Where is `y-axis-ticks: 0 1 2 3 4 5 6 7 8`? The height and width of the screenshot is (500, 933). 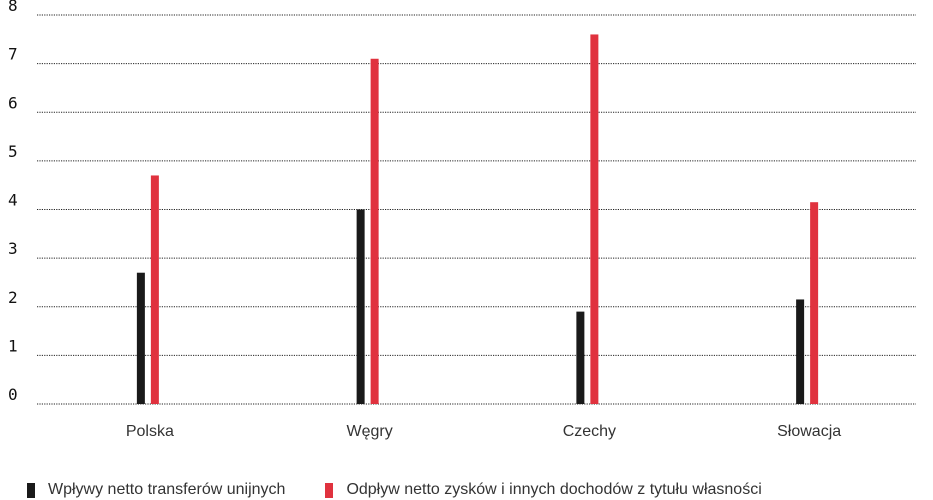
y-axis-ticks: 0 1 2 3 4 5 6 7 8 is located at coordinates (13, 202).